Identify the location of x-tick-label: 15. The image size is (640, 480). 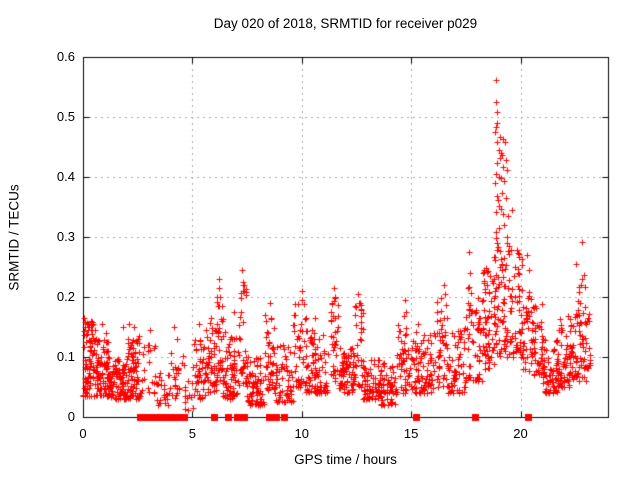
(411, 433).